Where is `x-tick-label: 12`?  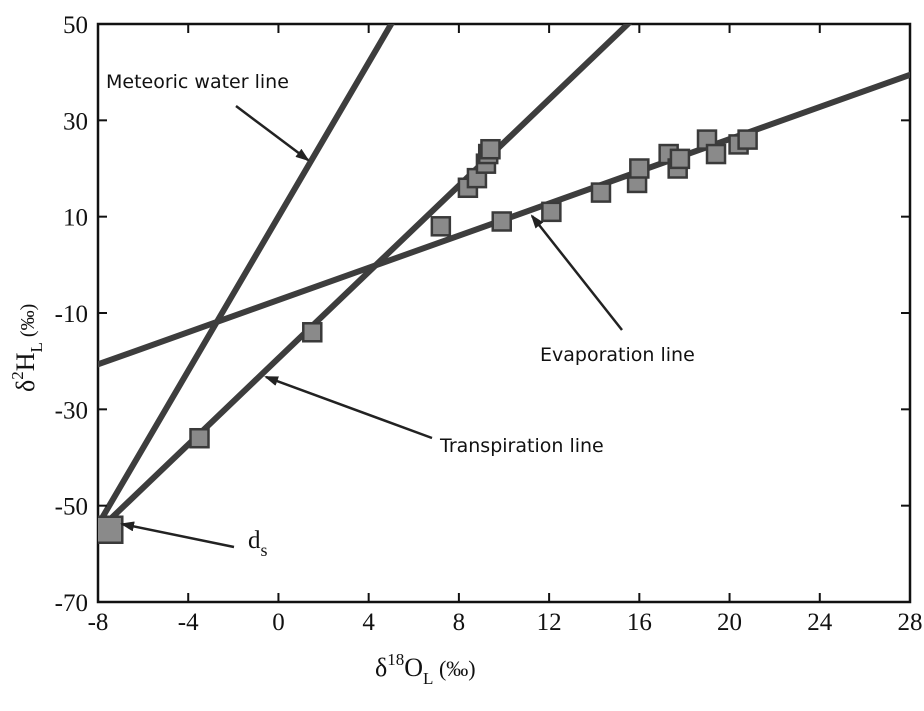
x-tick-label: 12 is located at coordinates (549, 622).